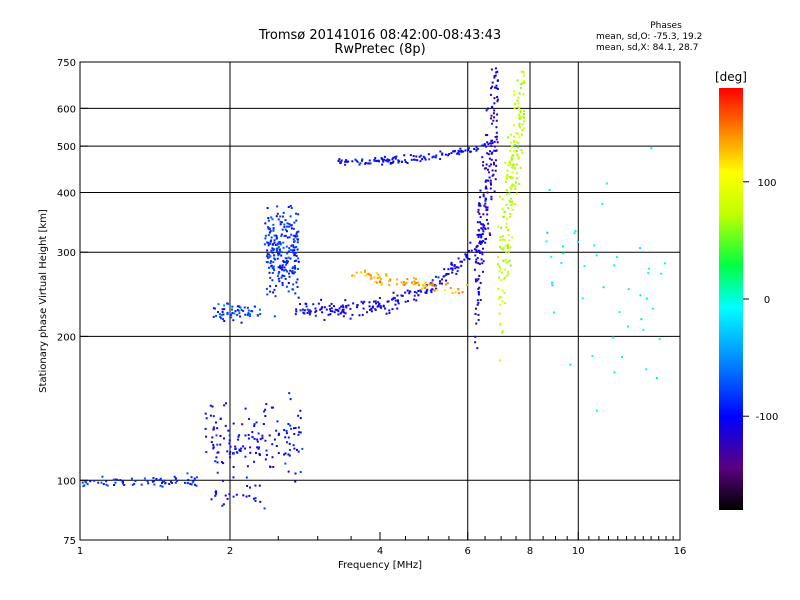 Image resolution: width=800 pixels, height=600 pixels. Describe the element at coordinates (767, 417) in the screenshot. I see `colorbar-tick-label: -100` at that location.